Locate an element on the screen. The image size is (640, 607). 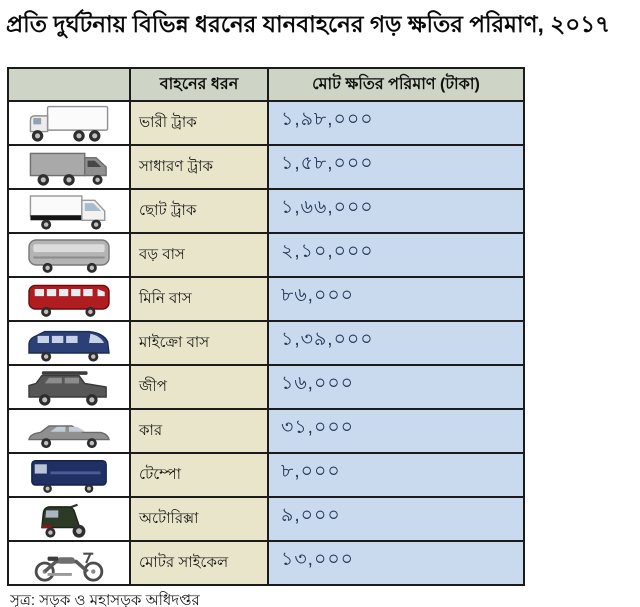
vehicle-type-label: টেম্পো is located at coordinates (199, 475).